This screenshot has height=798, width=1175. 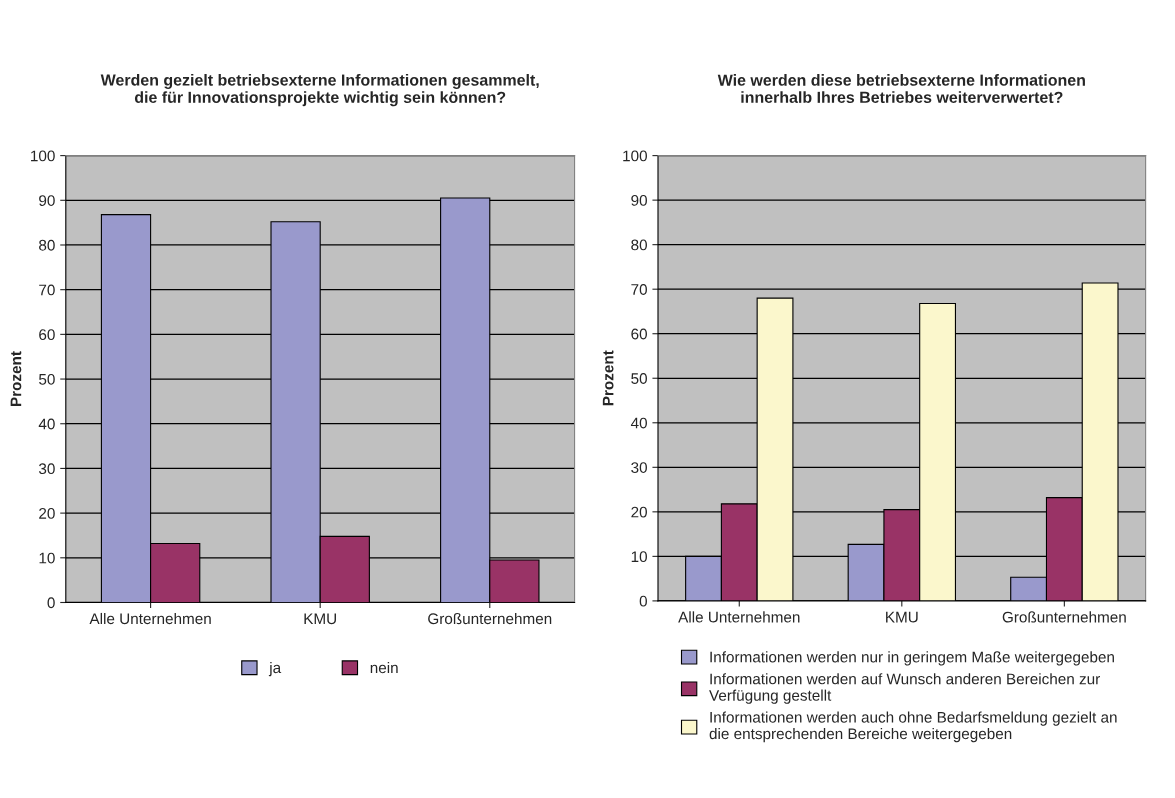 What do you see at coordinates (912, 658) in the screenshot?
I see `legend-label: Informationen werden nur in geringem Maße weitergegeben` at bounding box center [912, 658].